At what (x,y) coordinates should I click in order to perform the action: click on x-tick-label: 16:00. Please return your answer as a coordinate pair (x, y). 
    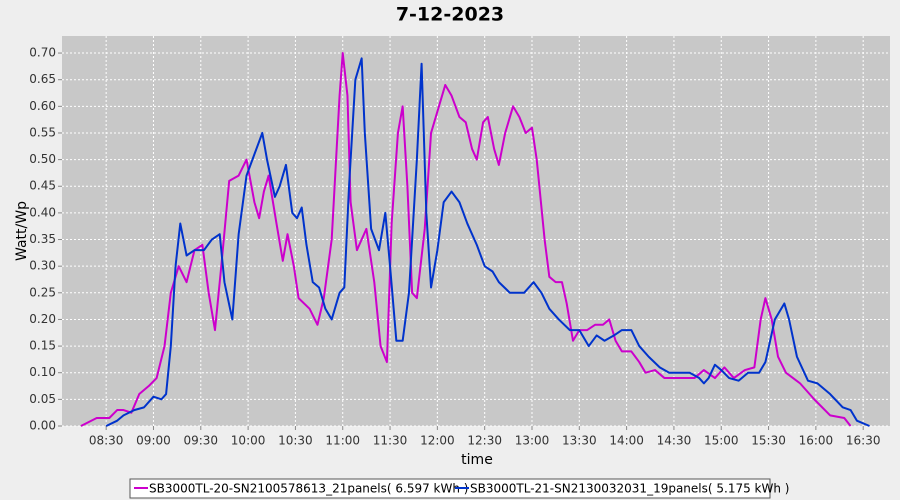
    Looking at the image, I should click on (816, 441).